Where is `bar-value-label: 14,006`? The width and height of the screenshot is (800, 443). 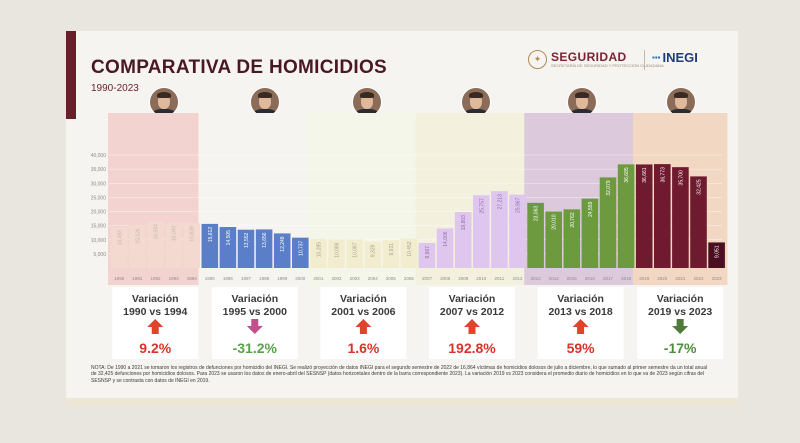
bar-value-label: 14,006 is located at coordinates (446, 239).